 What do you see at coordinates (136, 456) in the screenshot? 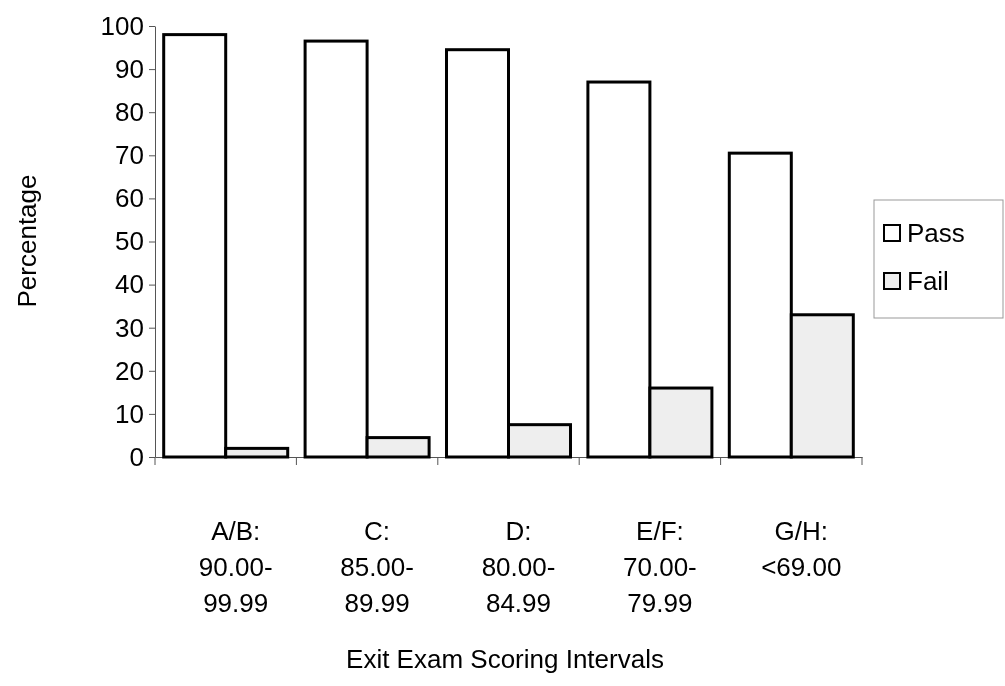
I see `y-tick-label: 0` at bounding box center [136, 456].